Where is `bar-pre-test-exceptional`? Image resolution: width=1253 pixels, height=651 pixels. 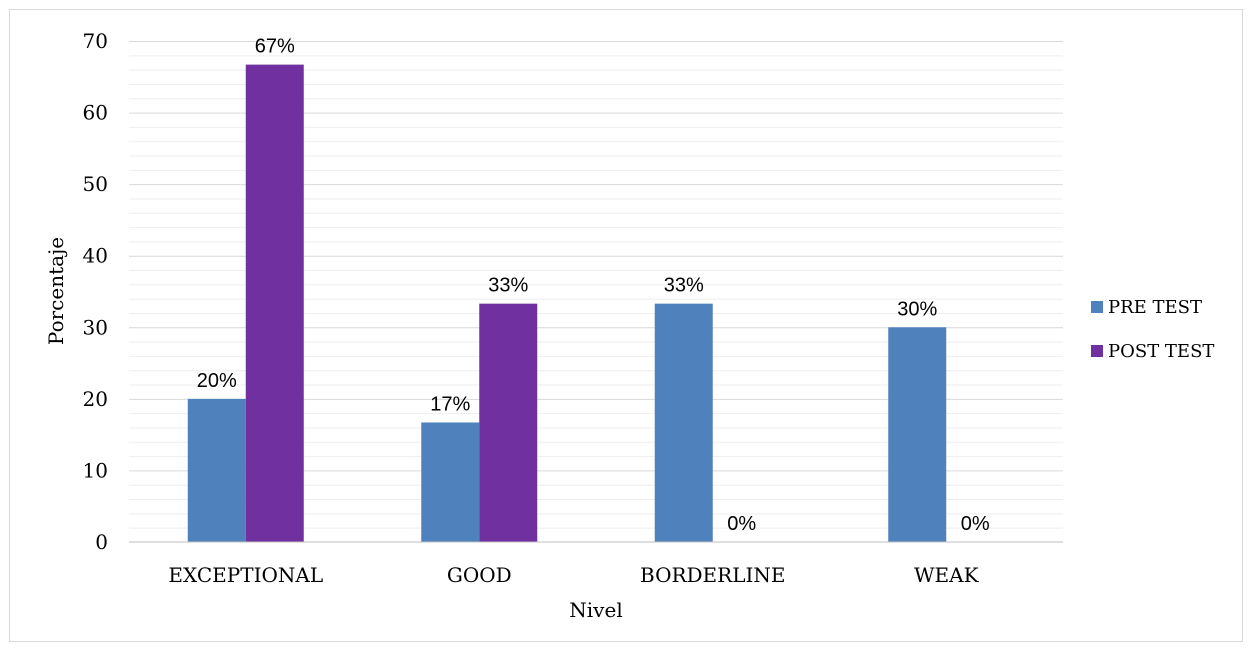 bar-pre-test-exceptional is located at coordinates (216, 470).